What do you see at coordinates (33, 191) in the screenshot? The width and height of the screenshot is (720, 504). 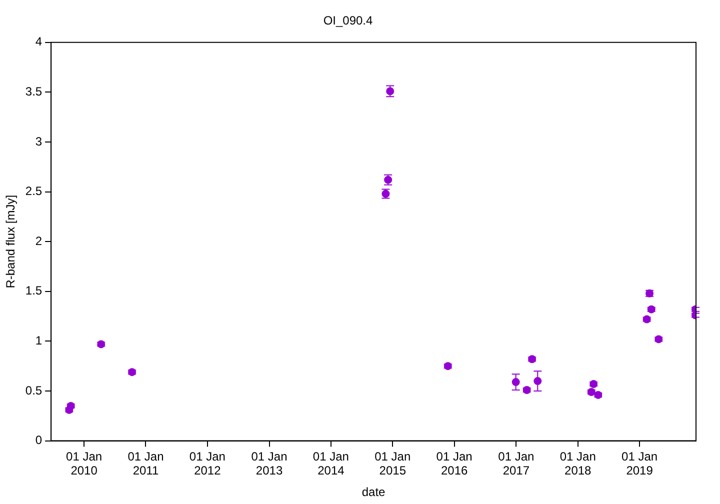 I see `y-tick-label: 2.5` at bounding box center [33, 191].